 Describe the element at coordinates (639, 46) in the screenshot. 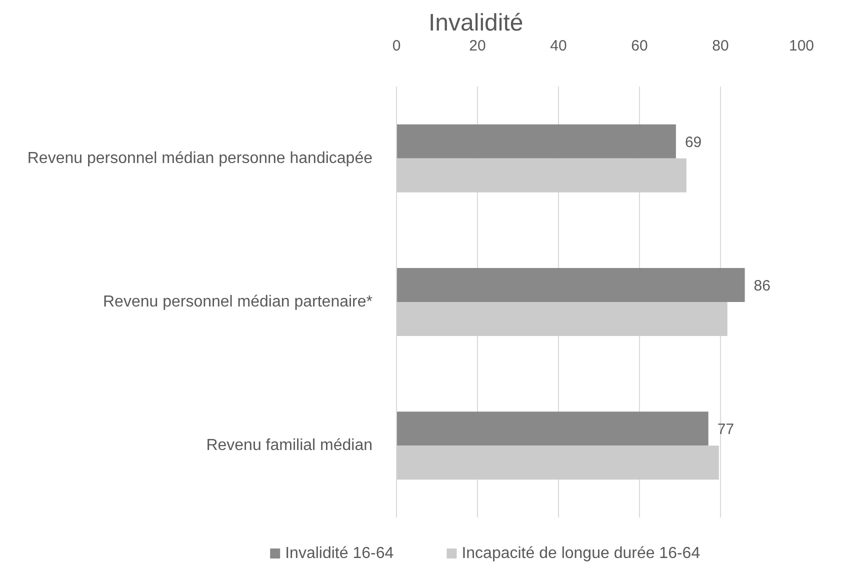

I see `x-tick-label: 60` at that location.